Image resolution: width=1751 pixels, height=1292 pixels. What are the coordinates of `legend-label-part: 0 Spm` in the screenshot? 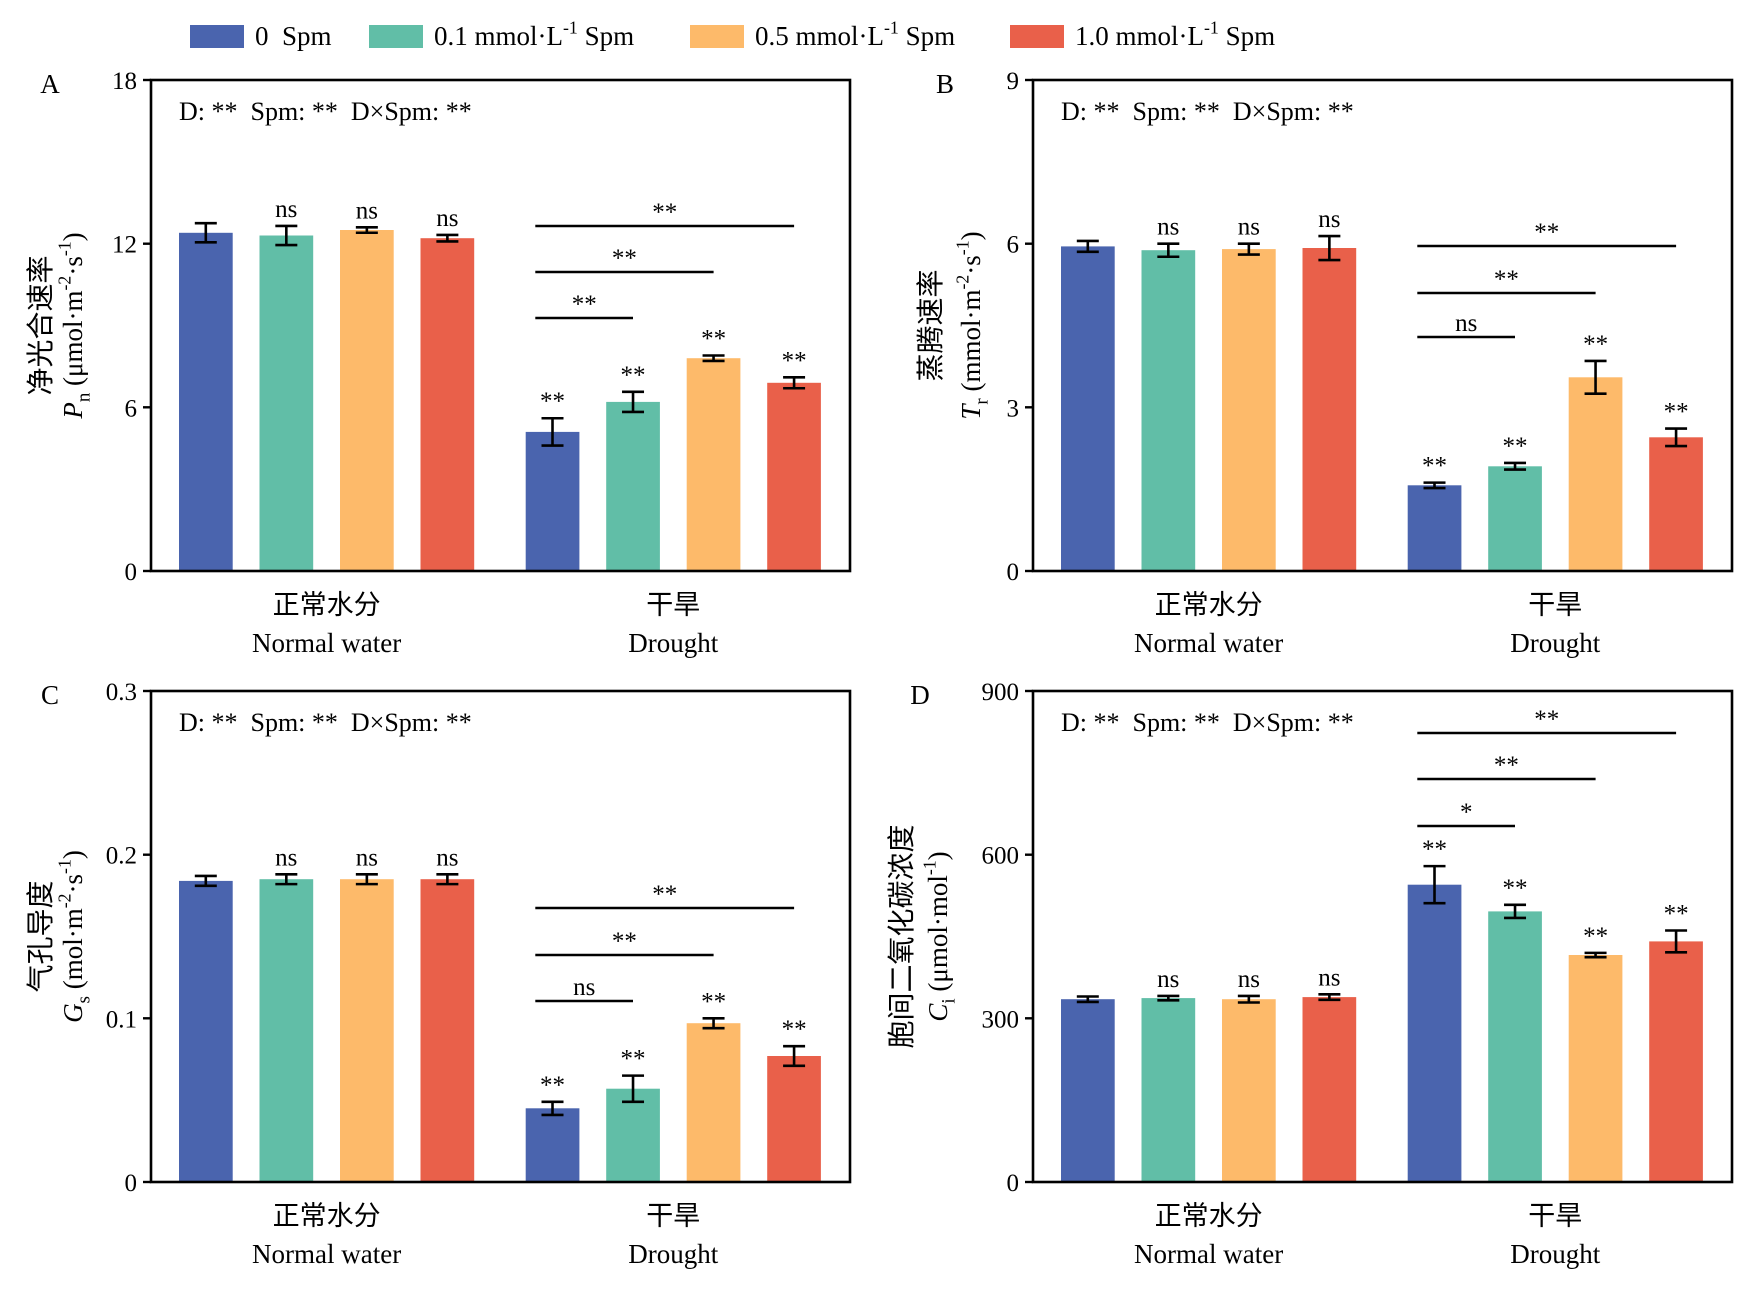 It's located at (293, 36).